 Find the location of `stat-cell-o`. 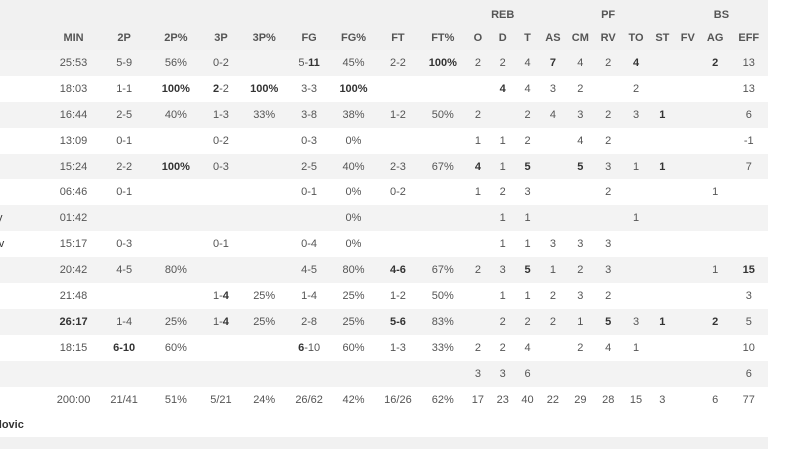

stat-cell-o is located at coordinates (478, 322).